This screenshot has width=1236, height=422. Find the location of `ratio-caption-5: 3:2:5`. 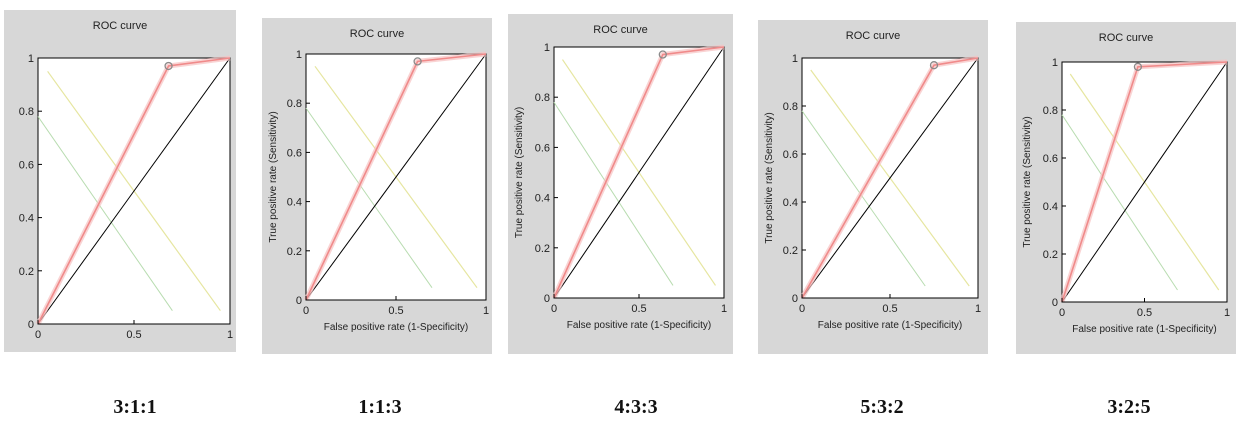

ratio-caption-5: 3:2:5 is located at coordinates (1129, 407).